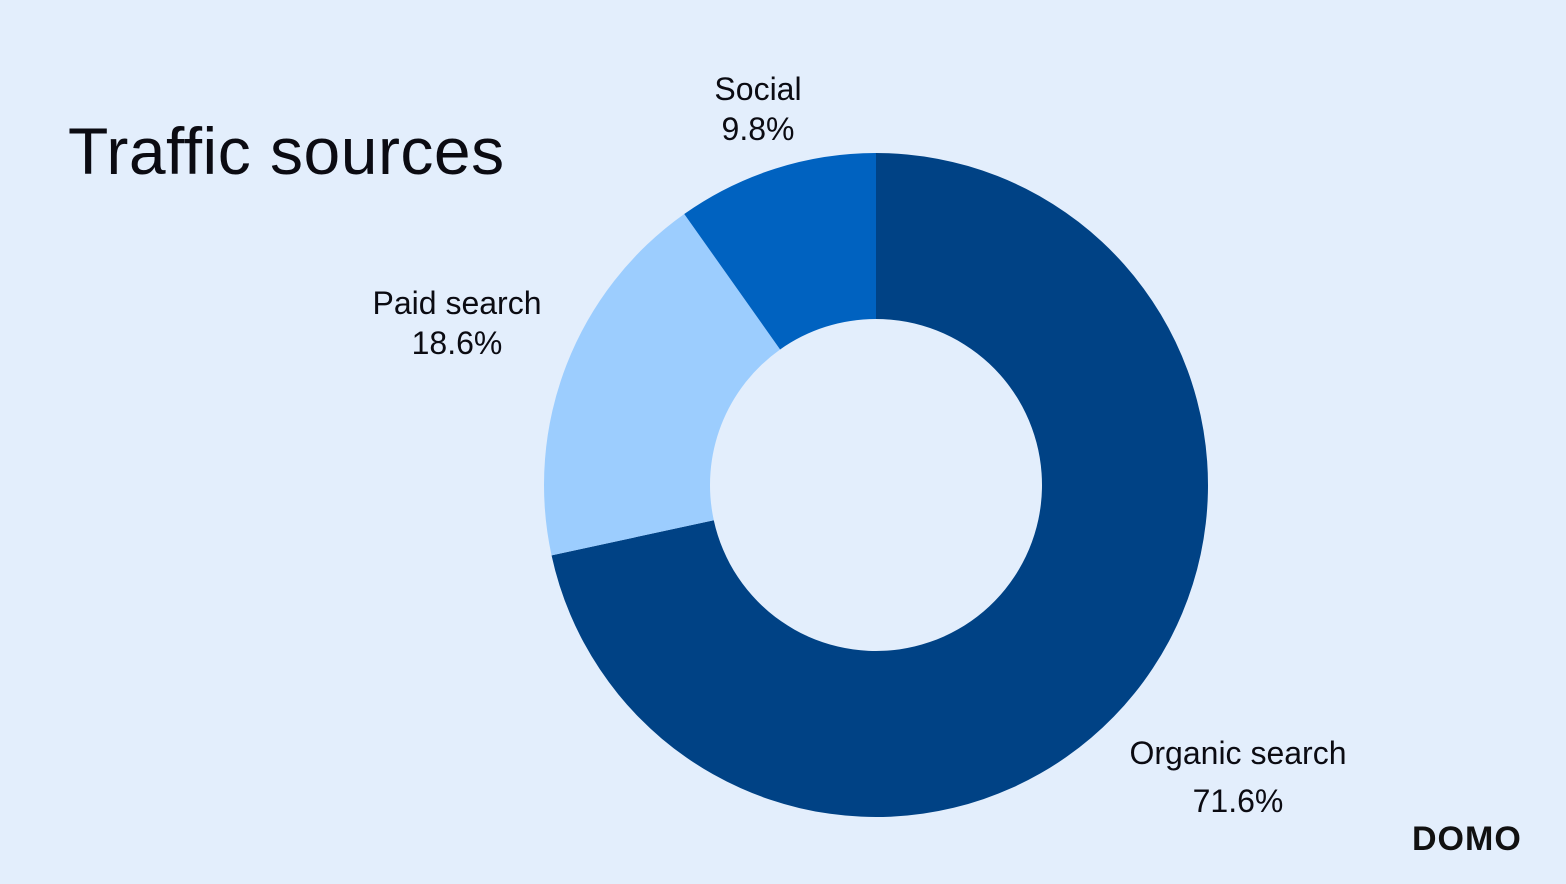 The height and width of the screenshot is (884, 1566). What do you see at coordinates (757, 89) in the screenshot?
I see `slice-label-social: Social` at bounding box center [757, 89].